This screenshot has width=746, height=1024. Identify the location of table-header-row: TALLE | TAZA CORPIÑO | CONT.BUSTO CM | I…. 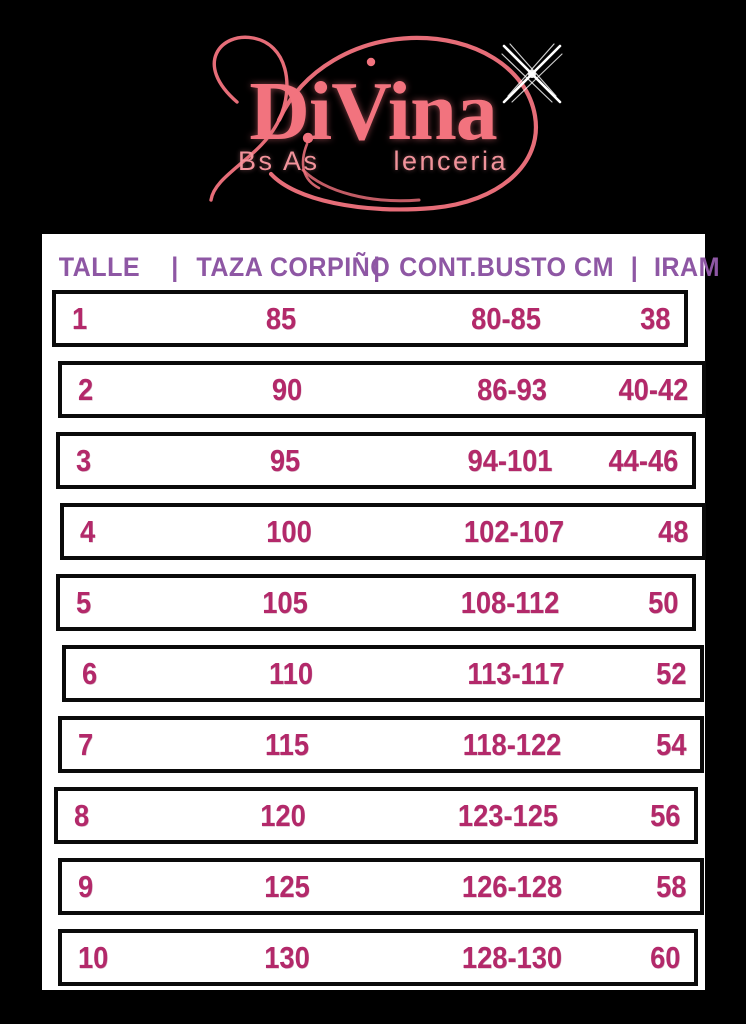
(381, 267).